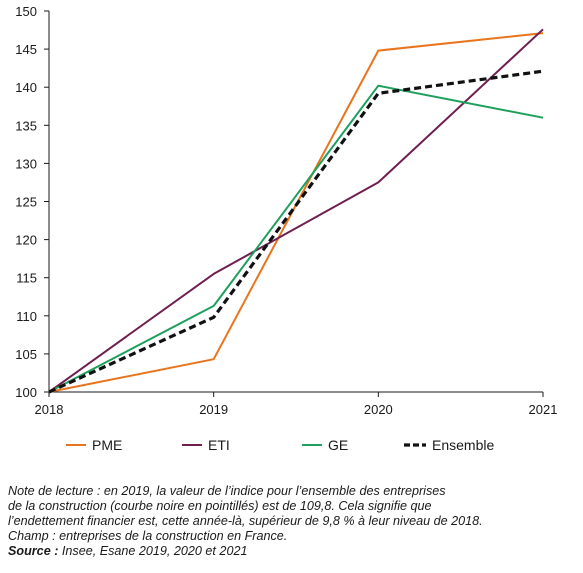 The image size is (583, 573). I want to click on y-tick-label: 100, so click(26, 392).